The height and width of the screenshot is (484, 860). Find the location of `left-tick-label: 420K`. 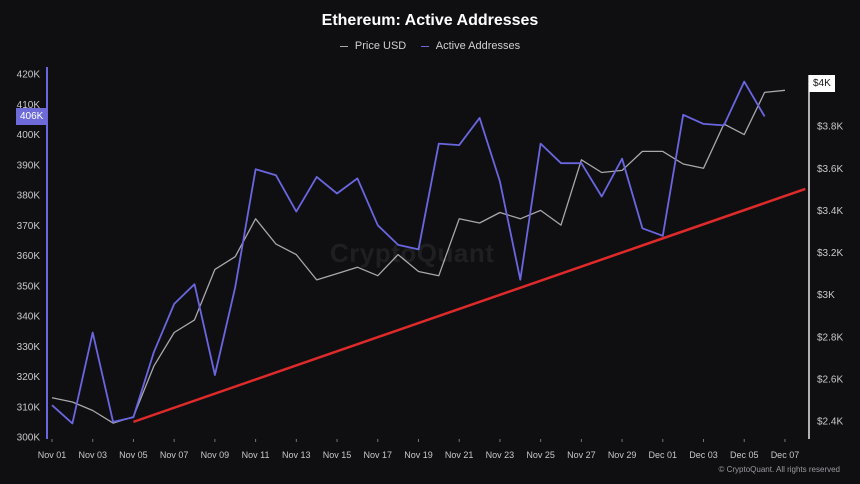

left-tick-label: 420K is located at coordinates (29, 75).